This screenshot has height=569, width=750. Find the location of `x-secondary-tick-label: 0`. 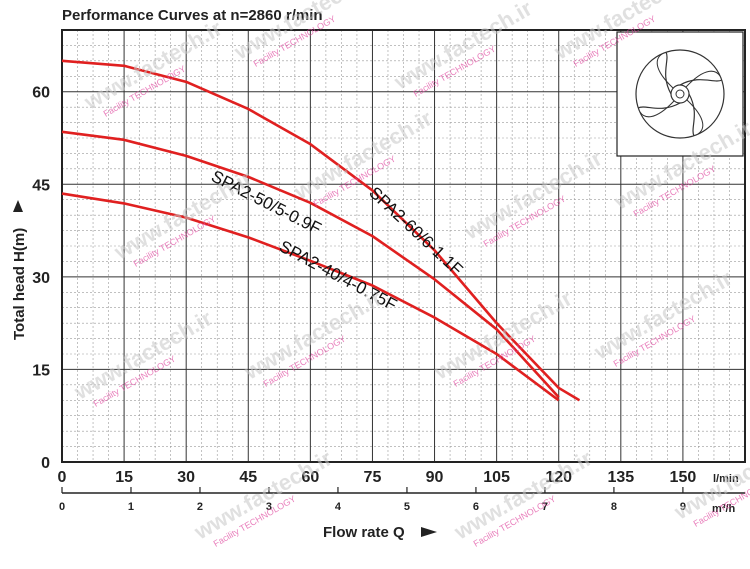

x-secondary-tick-label: 0 is located at coordinates (62, 507).